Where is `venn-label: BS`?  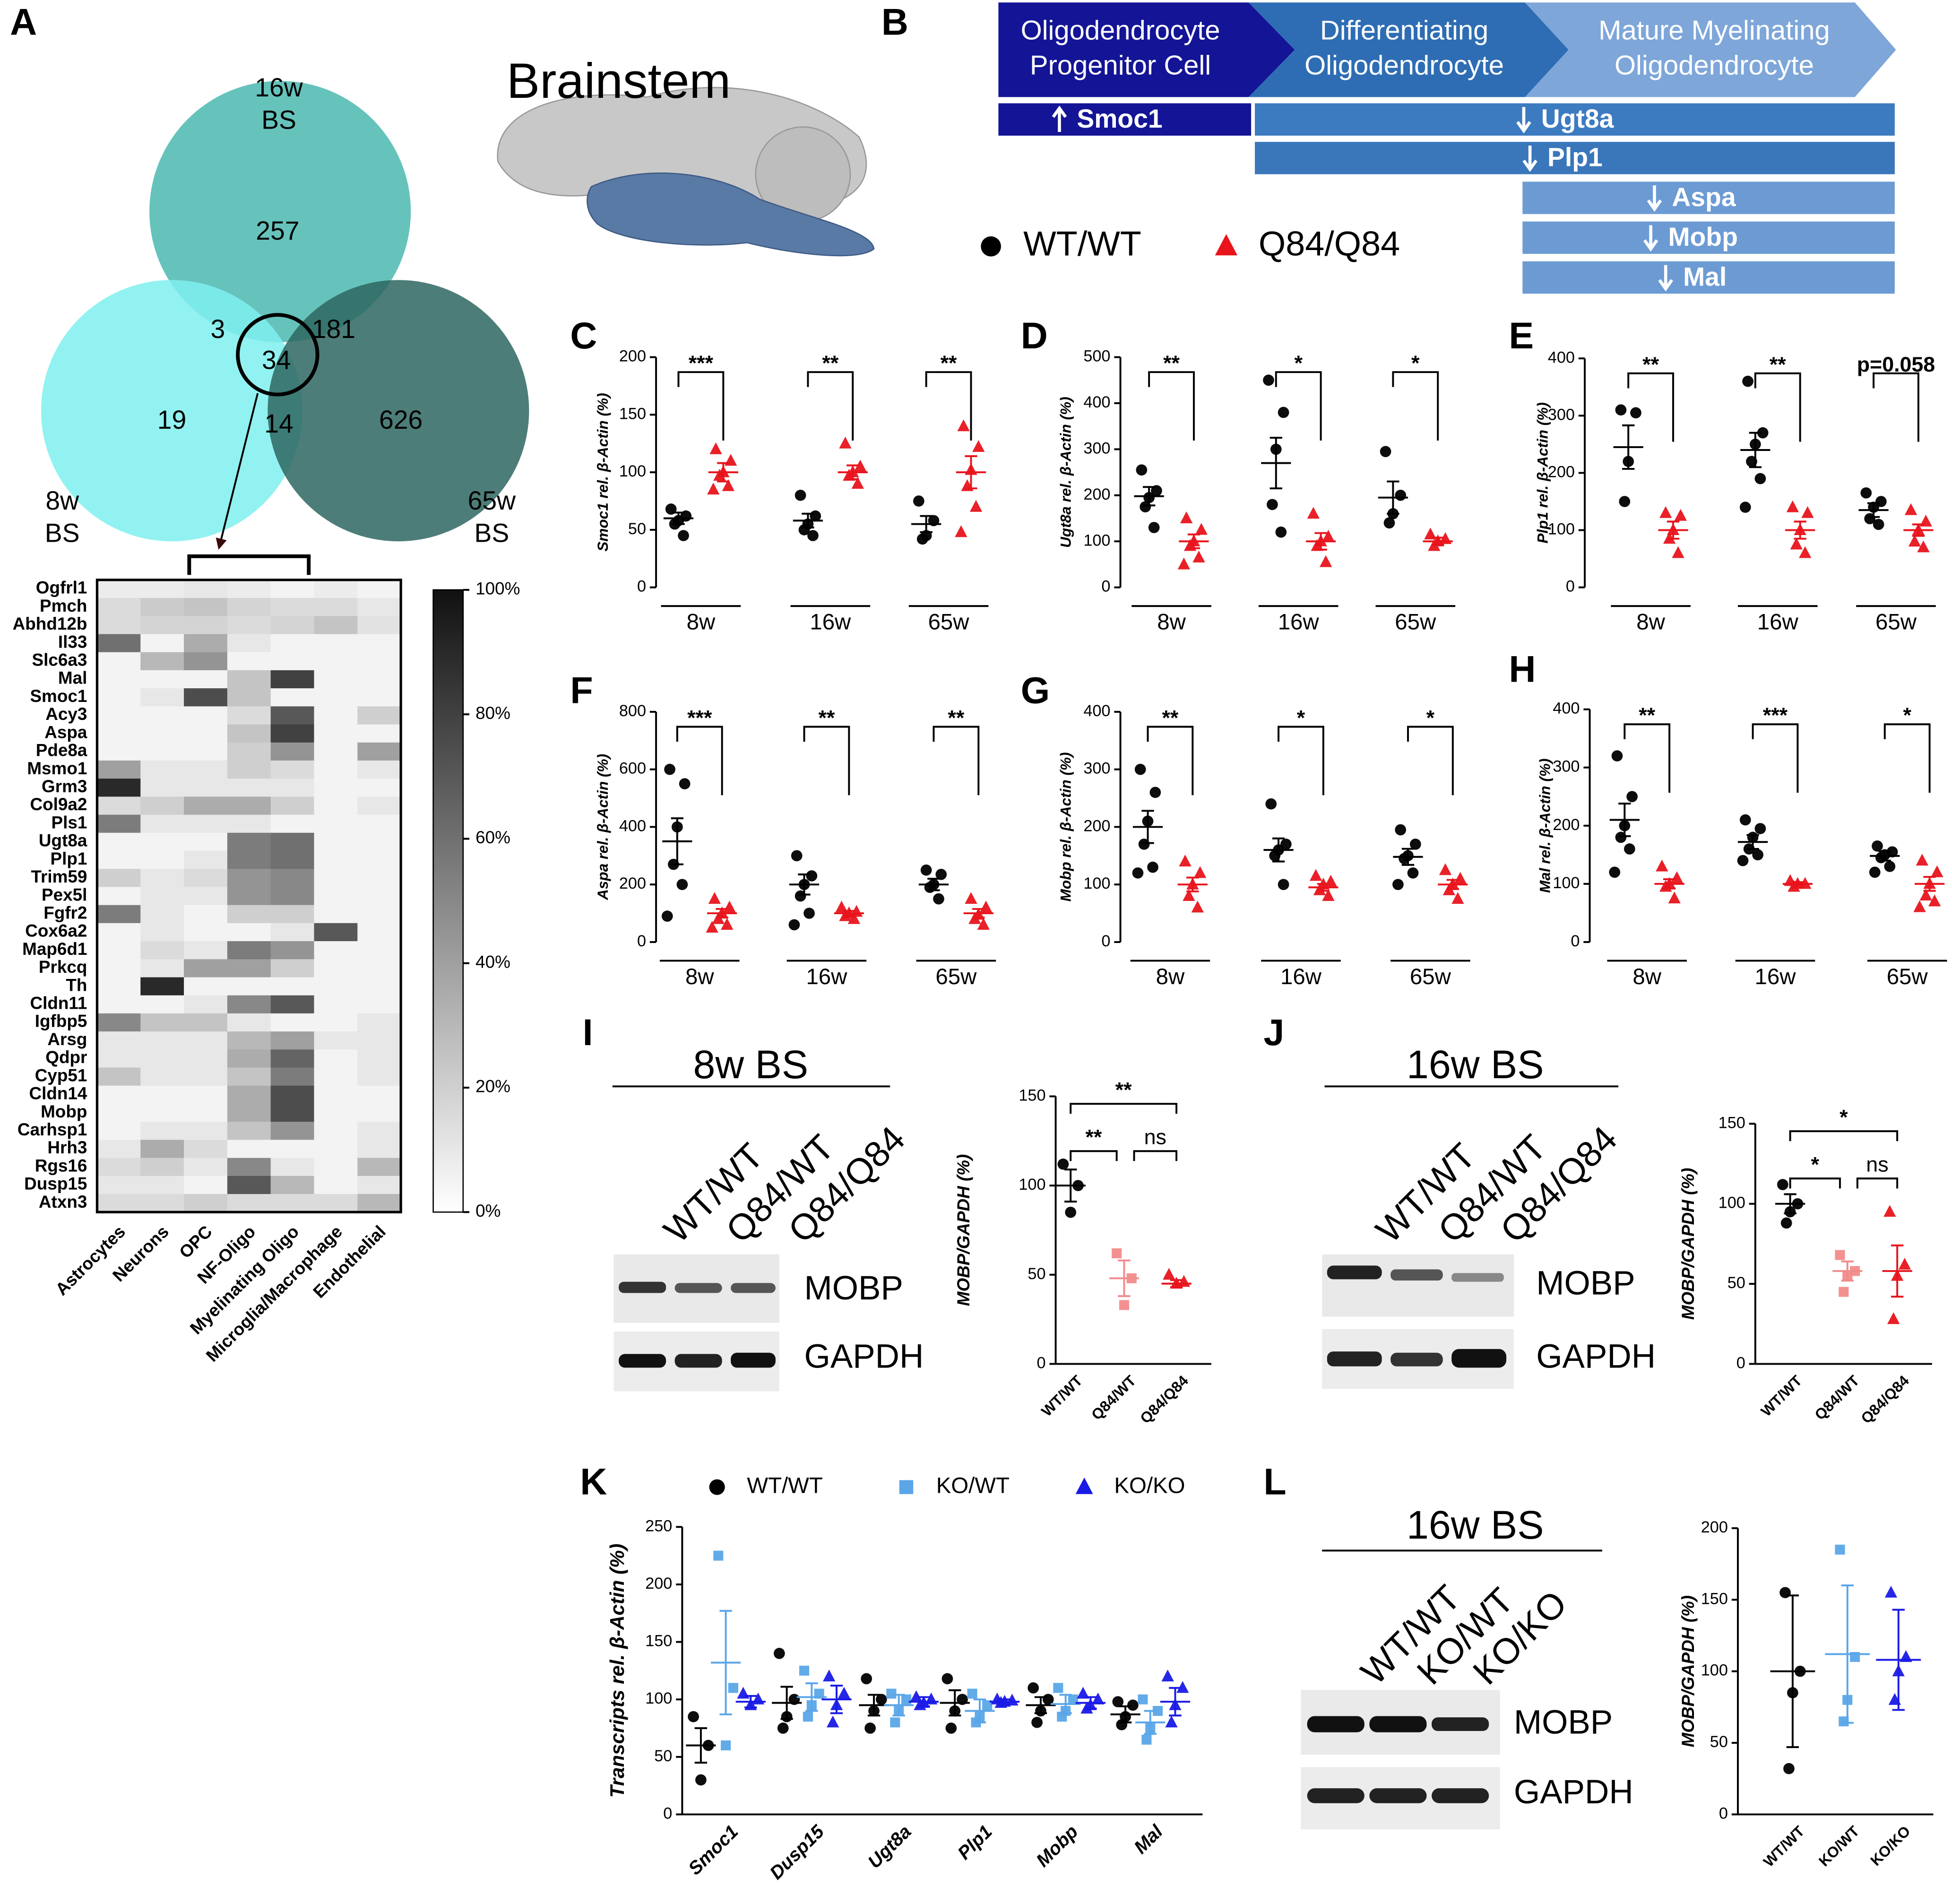 venn-label: BS is located at coordinates (278, 120).